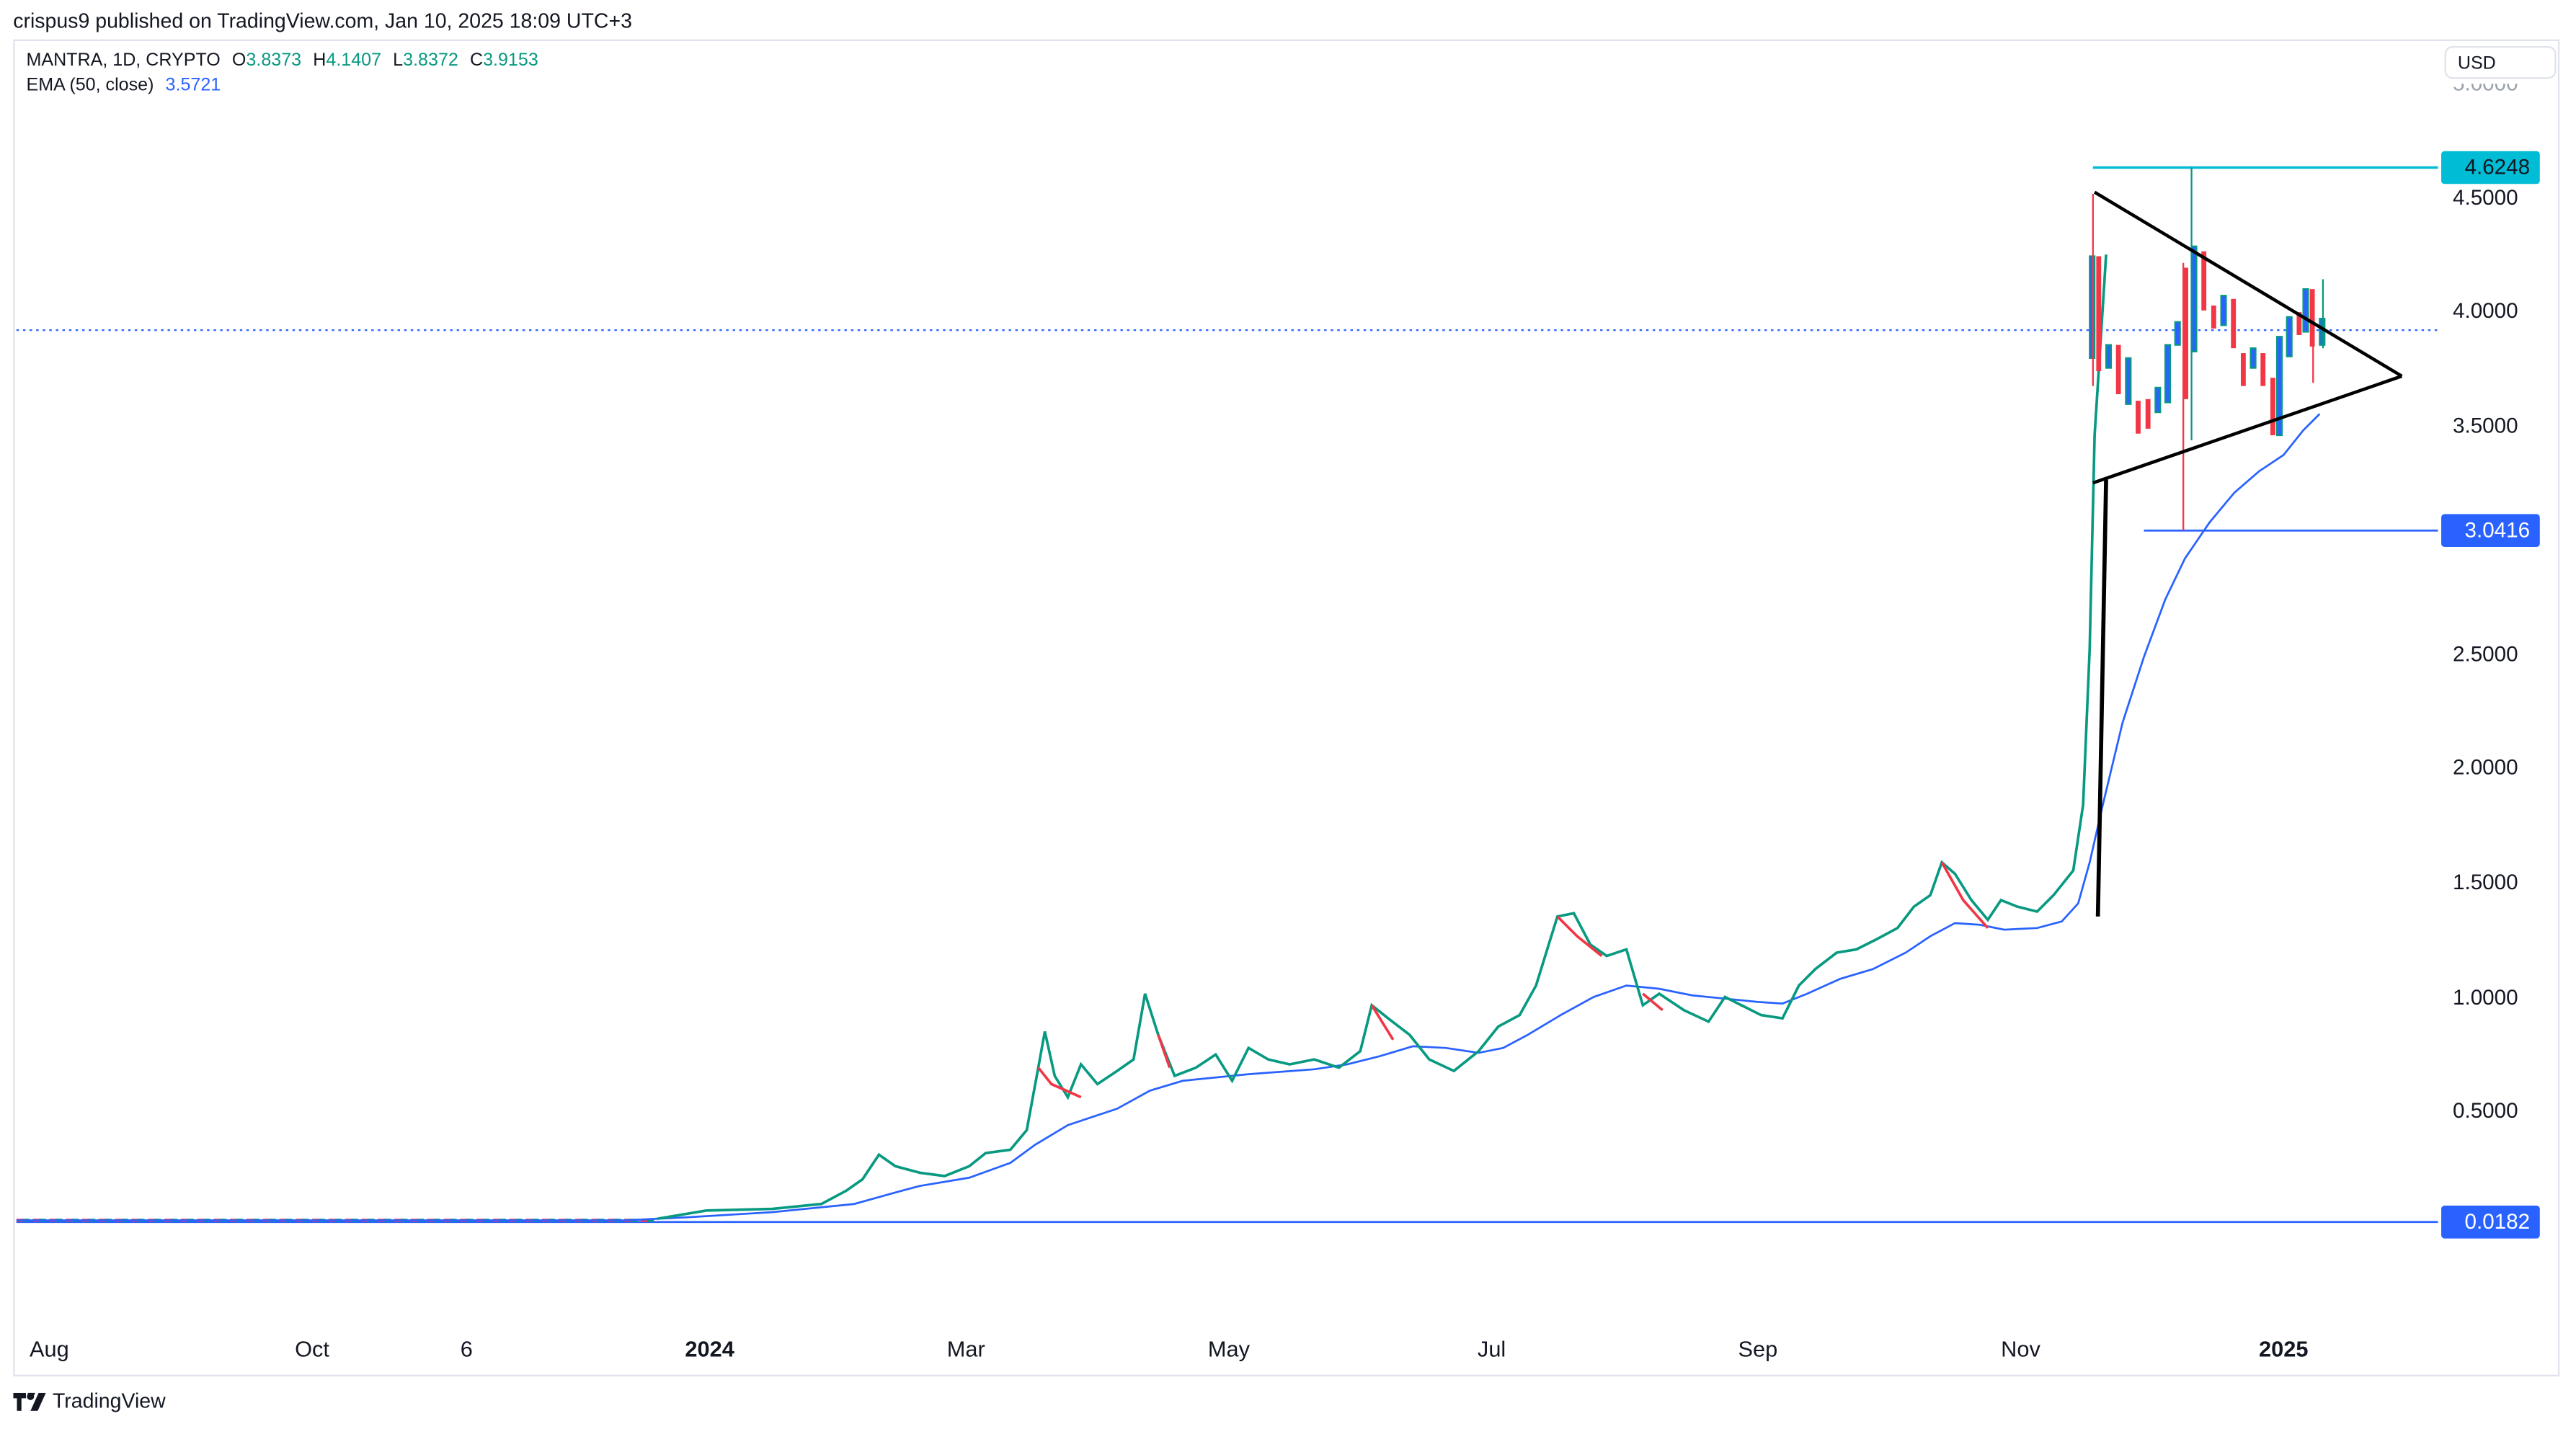 This screenshot has height=1429, width=2576. I want to click on pennant-upper-trendline, so click(2248, 284).